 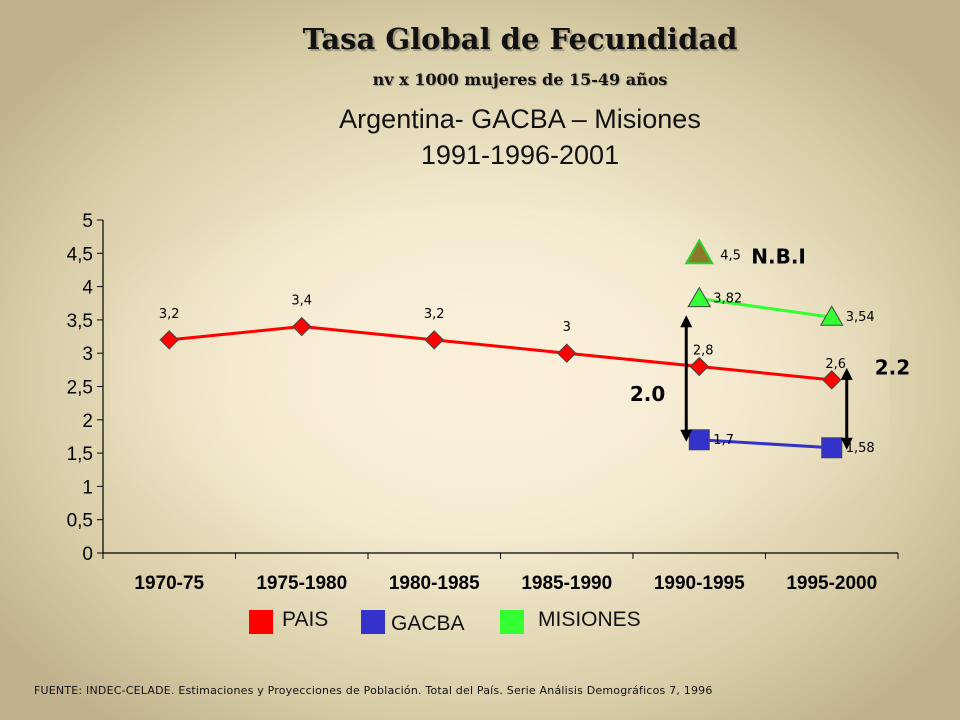 I want to click on x-tick-label: 1985-1990, so click(x=566, y=583).